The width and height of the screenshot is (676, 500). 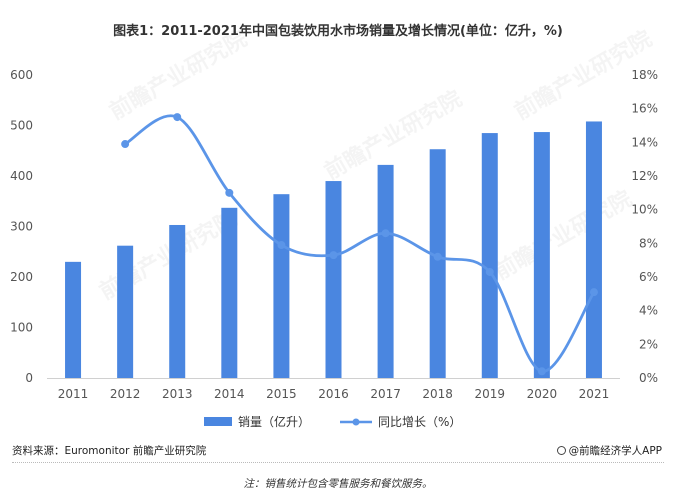 What do you see at coordinates (21, 328) in the screenshot?
I see `y-left-tick-label: 100` at bounding box center [21, 328].